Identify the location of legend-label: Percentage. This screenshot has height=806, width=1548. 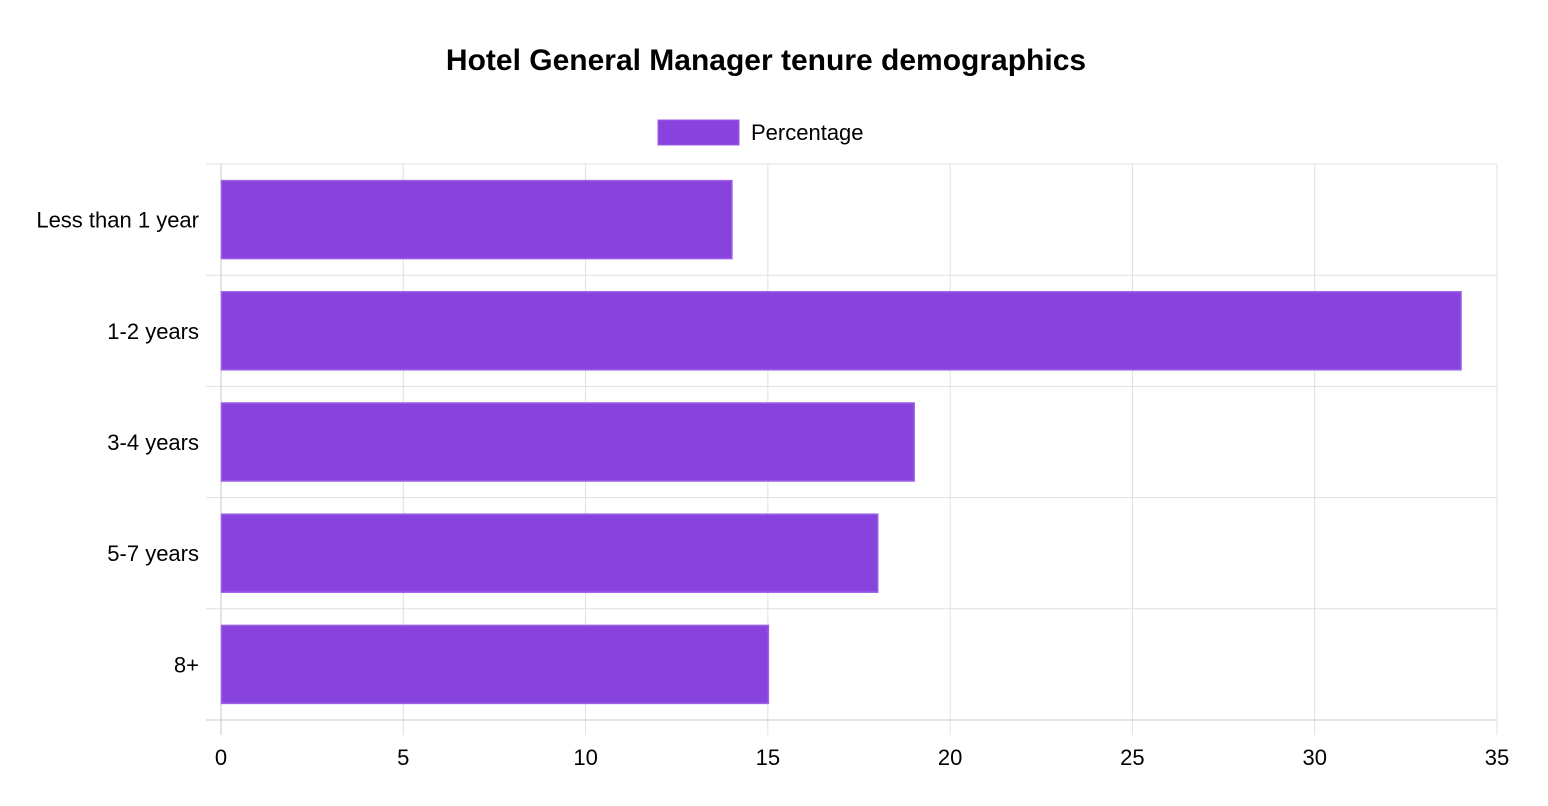
(807, 132).